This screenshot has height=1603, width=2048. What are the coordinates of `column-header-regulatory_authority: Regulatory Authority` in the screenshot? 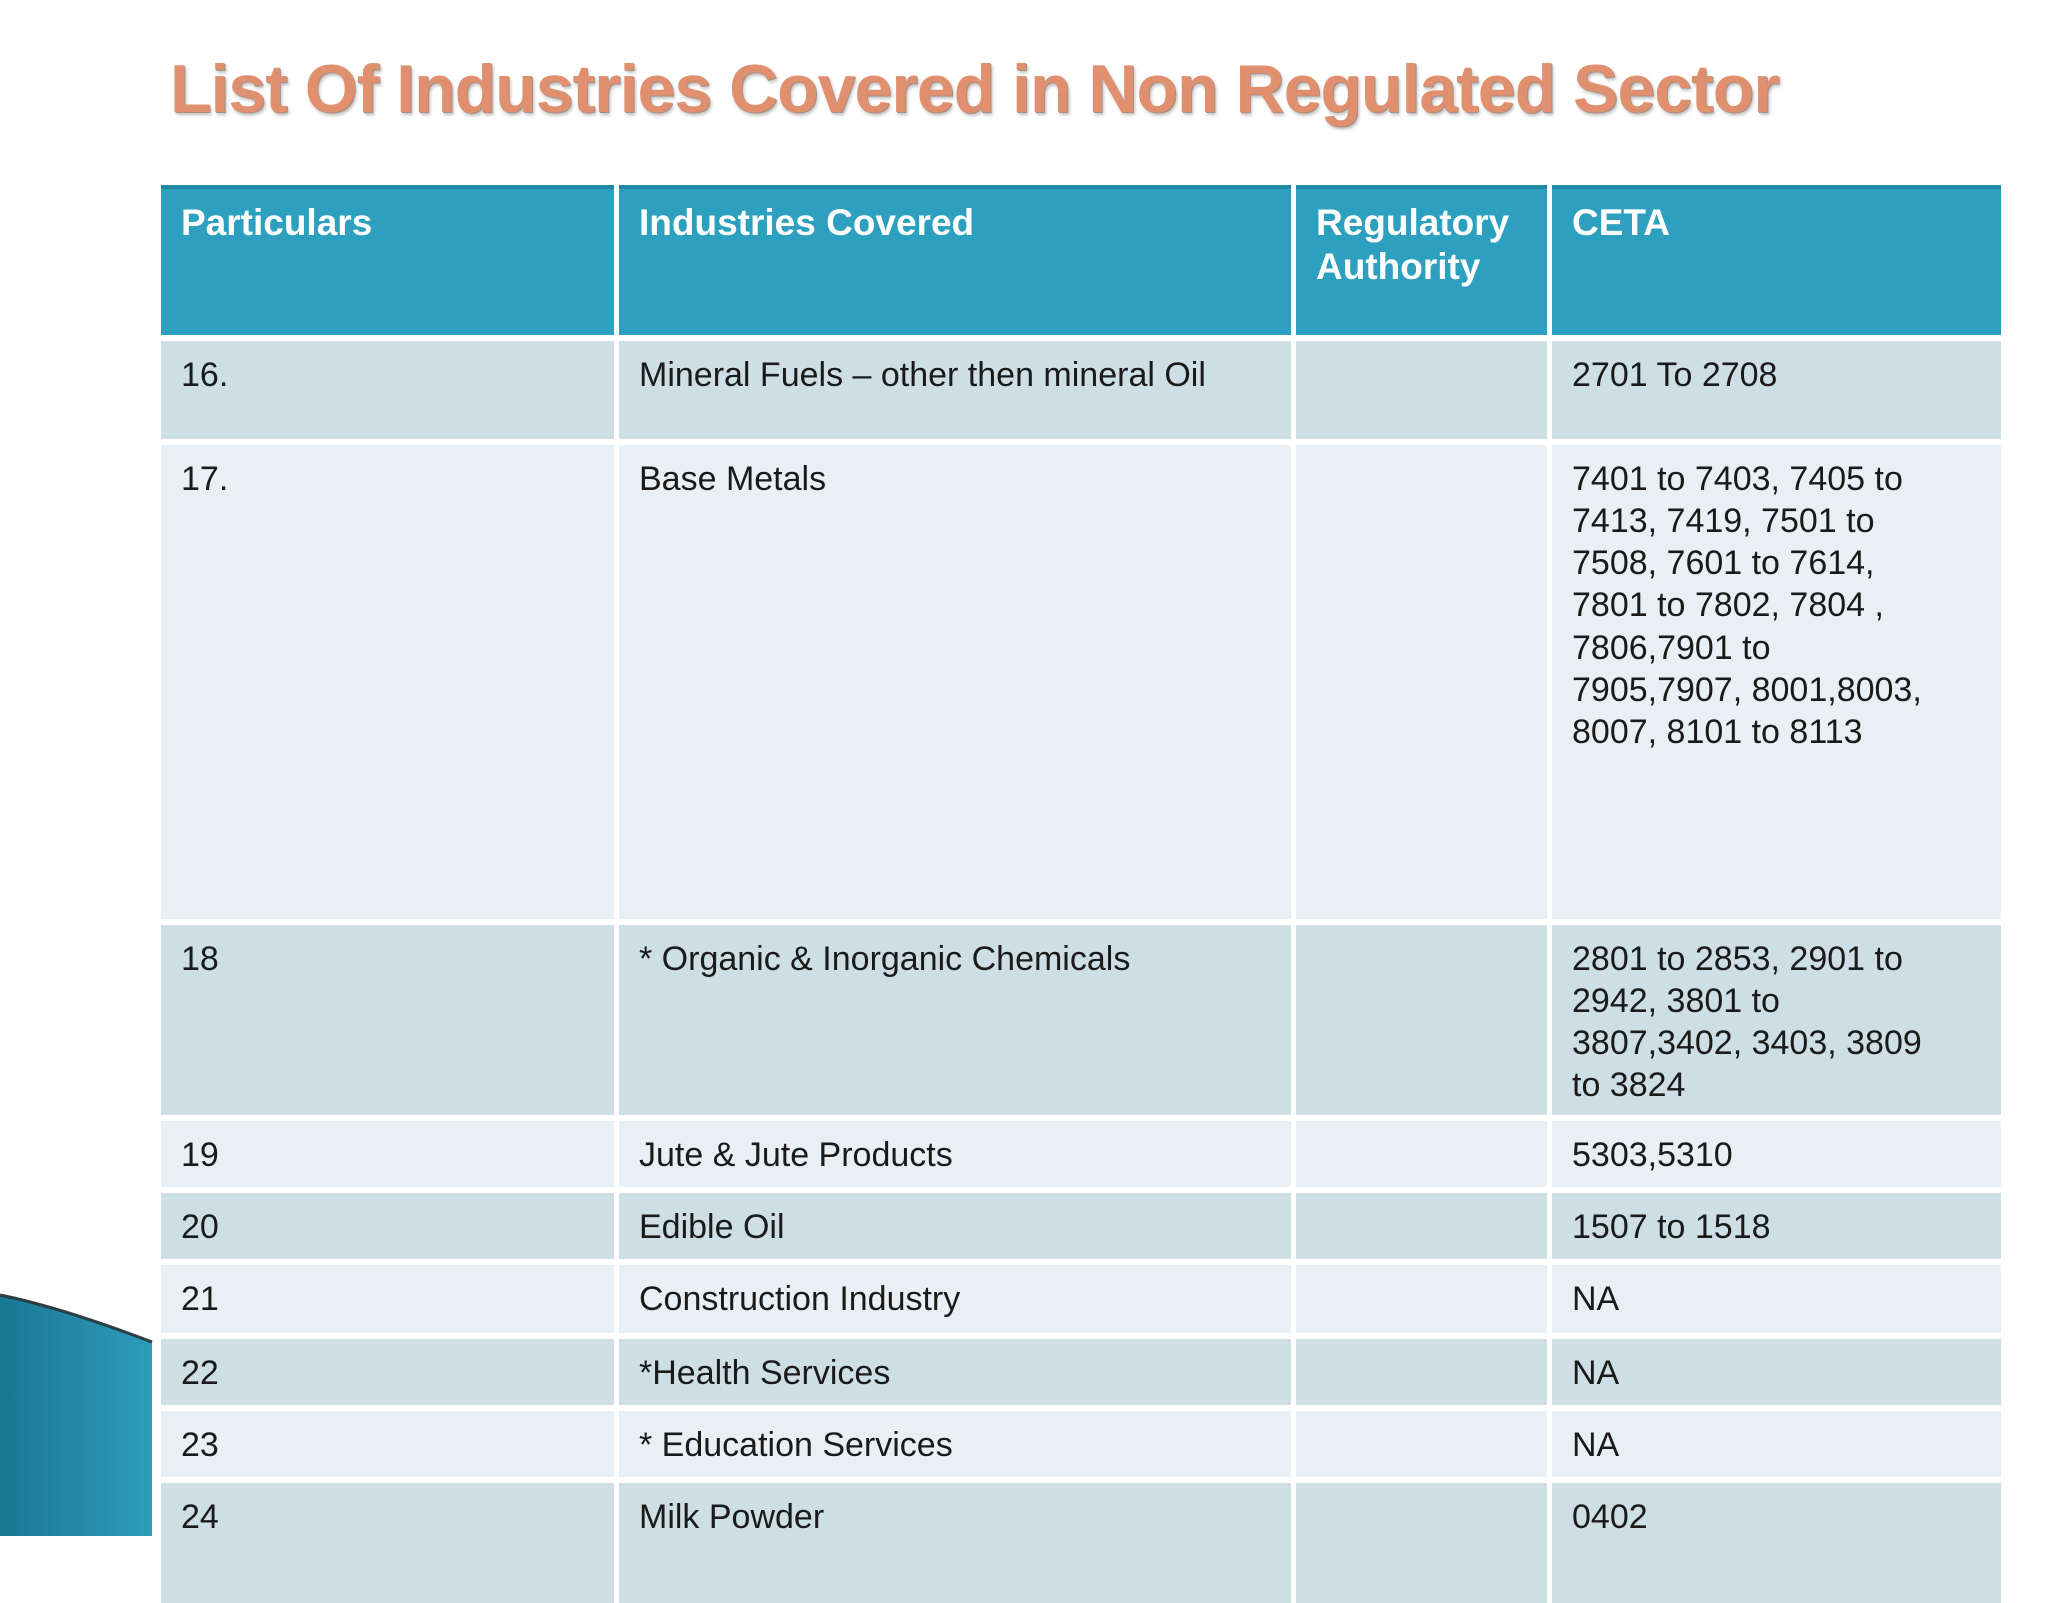 It's located at (1421, 260).